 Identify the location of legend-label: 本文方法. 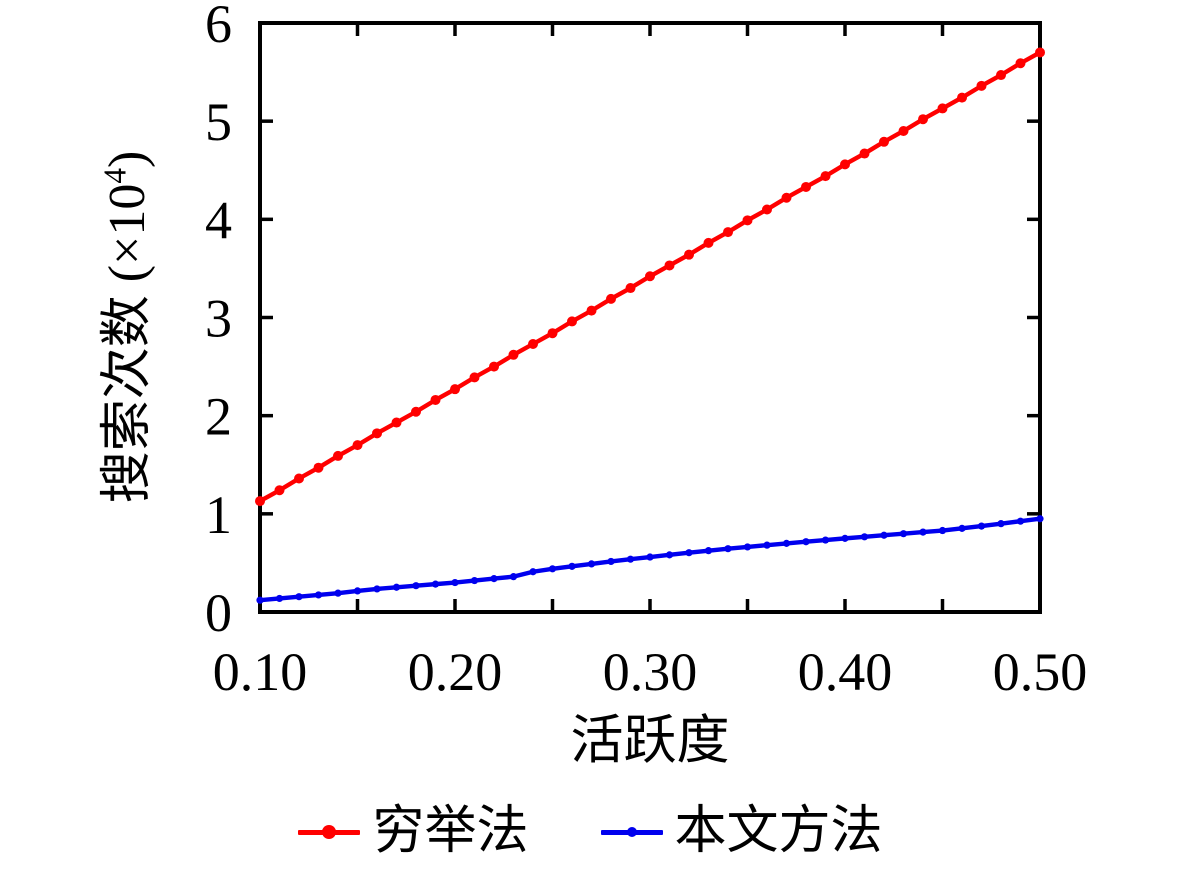
(778, 831).